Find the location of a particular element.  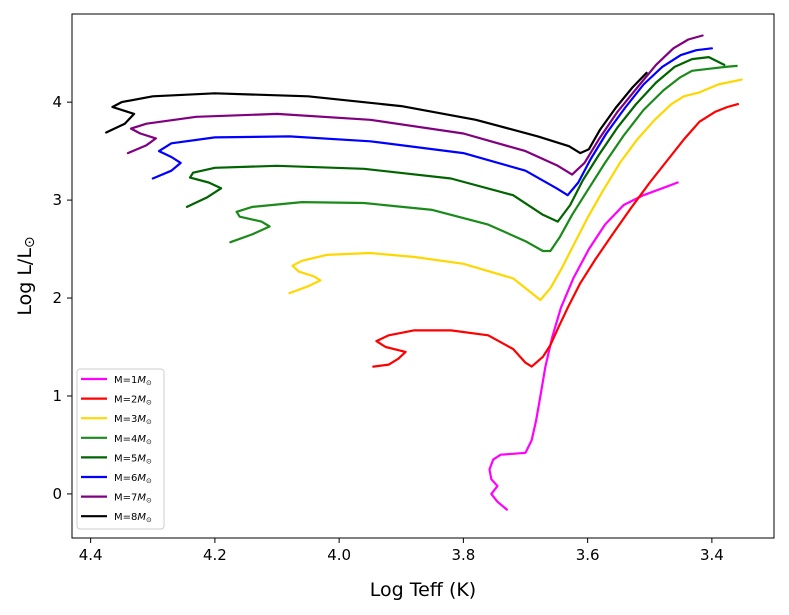

legend-label-6: M=6M⊙ is located at coordinates (133, 479).